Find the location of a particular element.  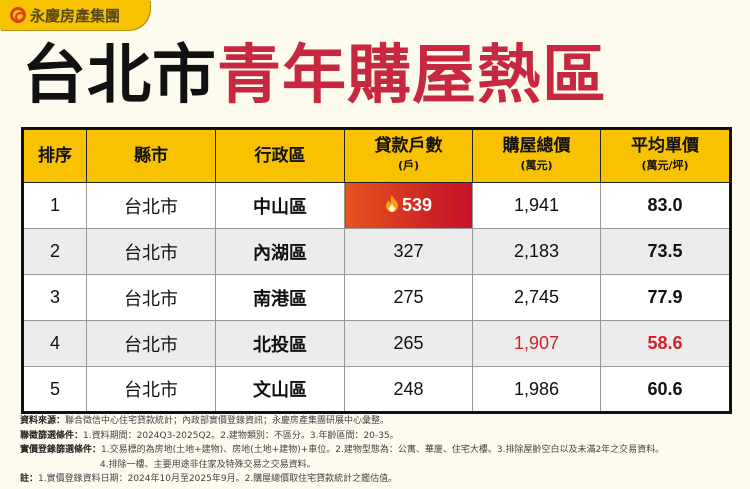

cell-unit-price: 77.9 is located at coordinates (665, 297).